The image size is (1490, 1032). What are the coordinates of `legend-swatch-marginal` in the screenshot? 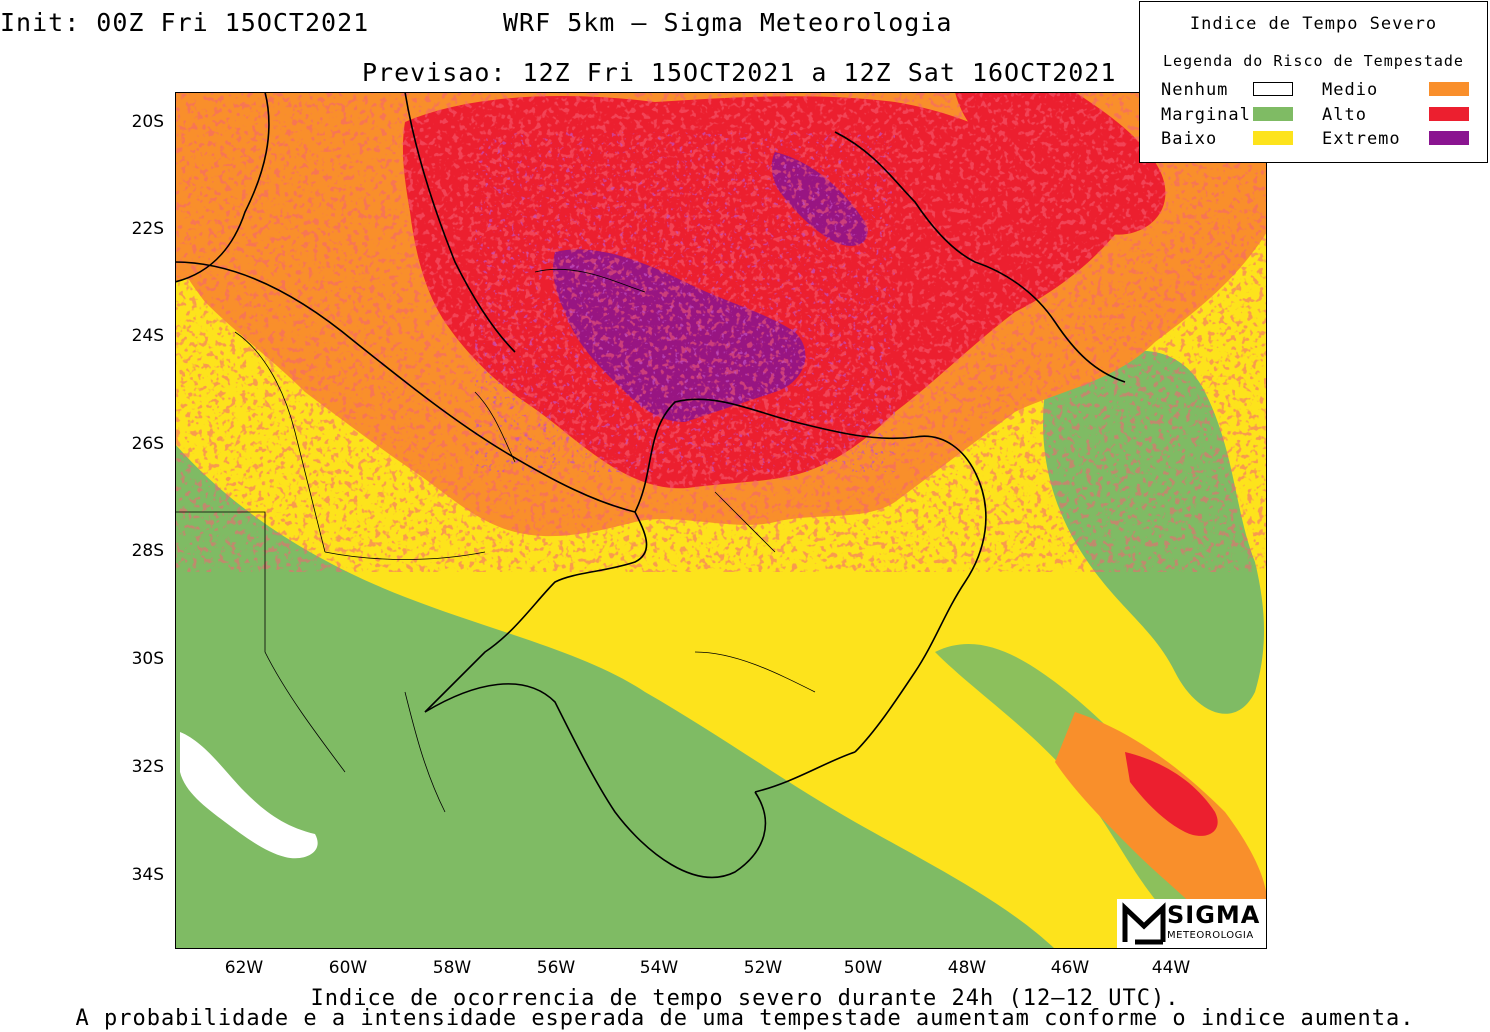 It's located at (1273, 114).